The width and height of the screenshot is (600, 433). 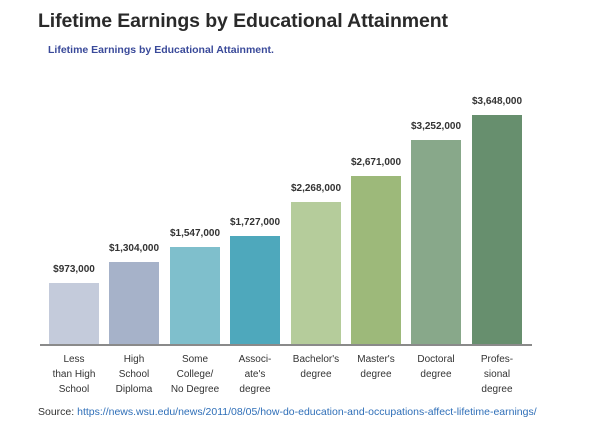 I want to click on category-label: Doctoral degree, so click(x=436, y=367).